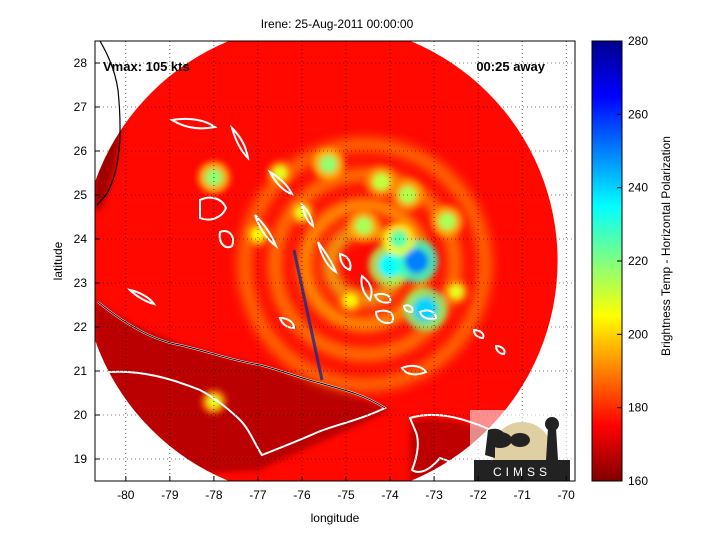  Describe the element at coordinates (81, 239) in the screenshot. I see `y-tick-label-5: 24` at that location.